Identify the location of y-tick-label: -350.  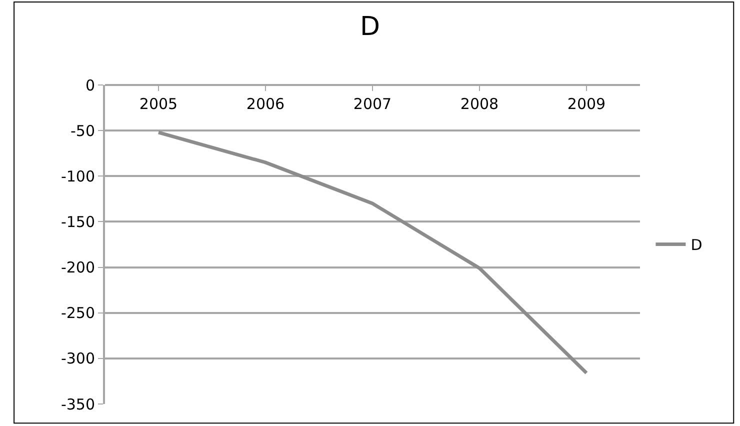
(77, 404).